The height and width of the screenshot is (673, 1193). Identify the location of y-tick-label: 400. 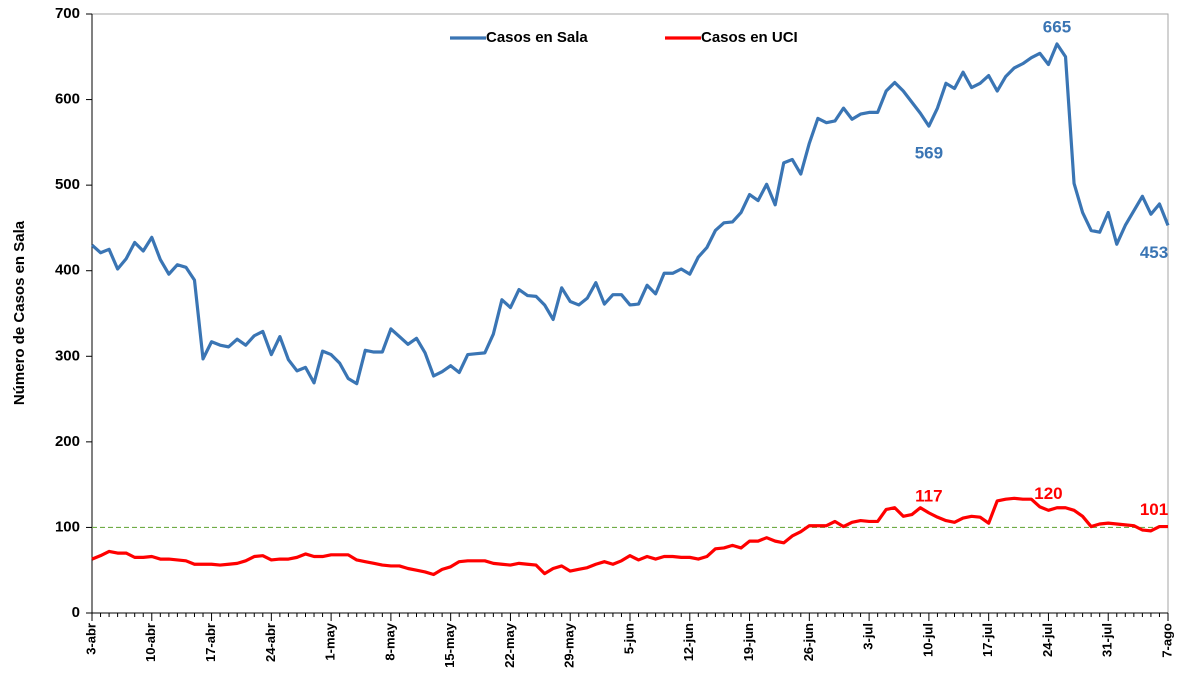
(67, 270).